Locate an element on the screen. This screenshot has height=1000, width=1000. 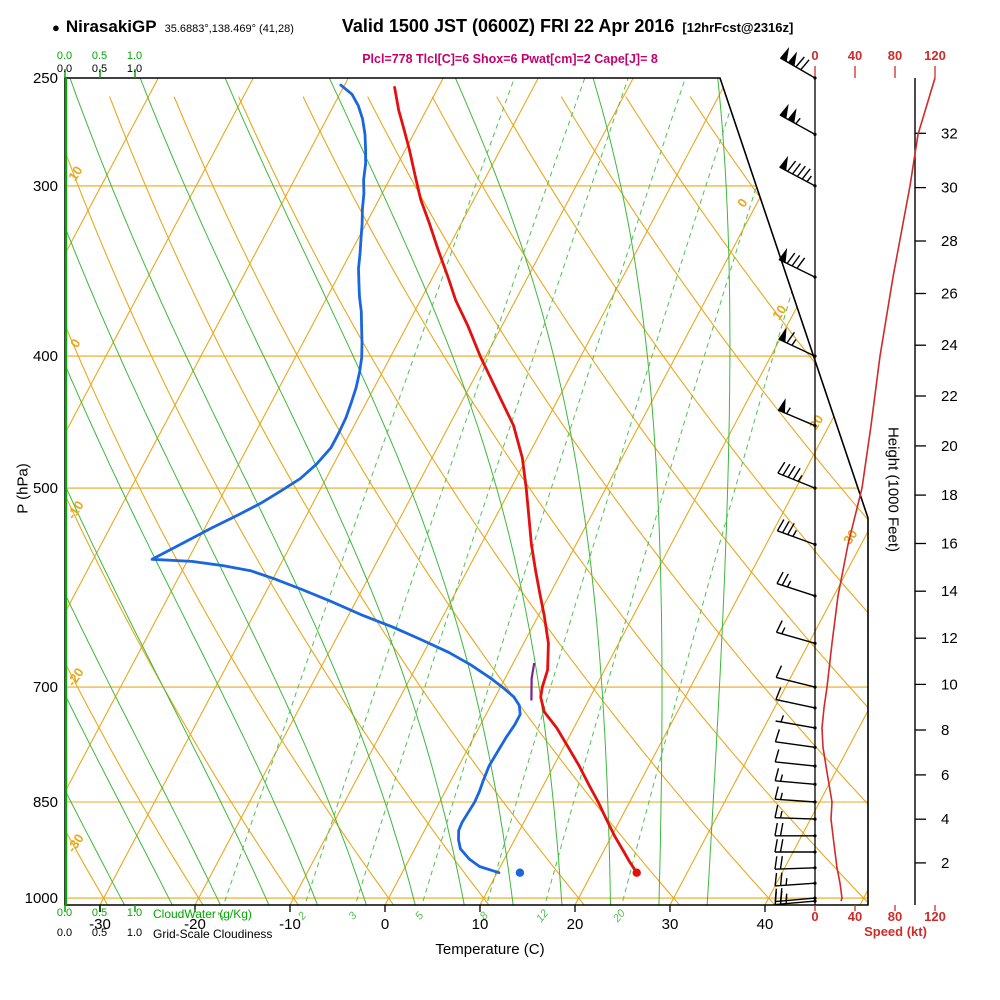
height-tick-label: 6 is located at coordinates (945, 775).